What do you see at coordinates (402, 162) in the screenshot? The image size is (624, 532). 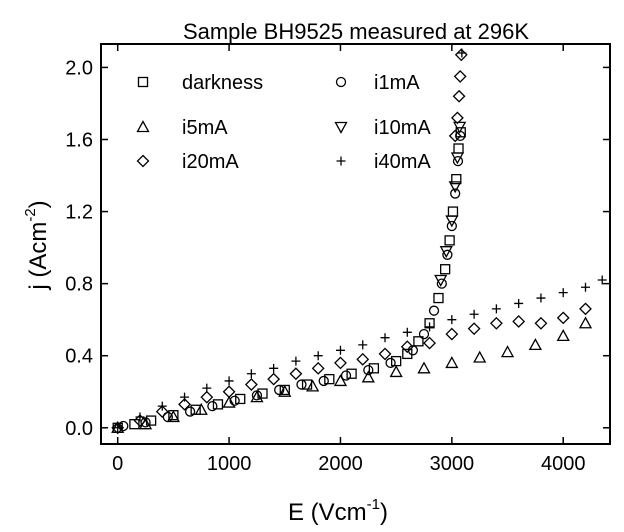 I see `legend-label-i40ma: i40mA` at bounding box center [402, 162].